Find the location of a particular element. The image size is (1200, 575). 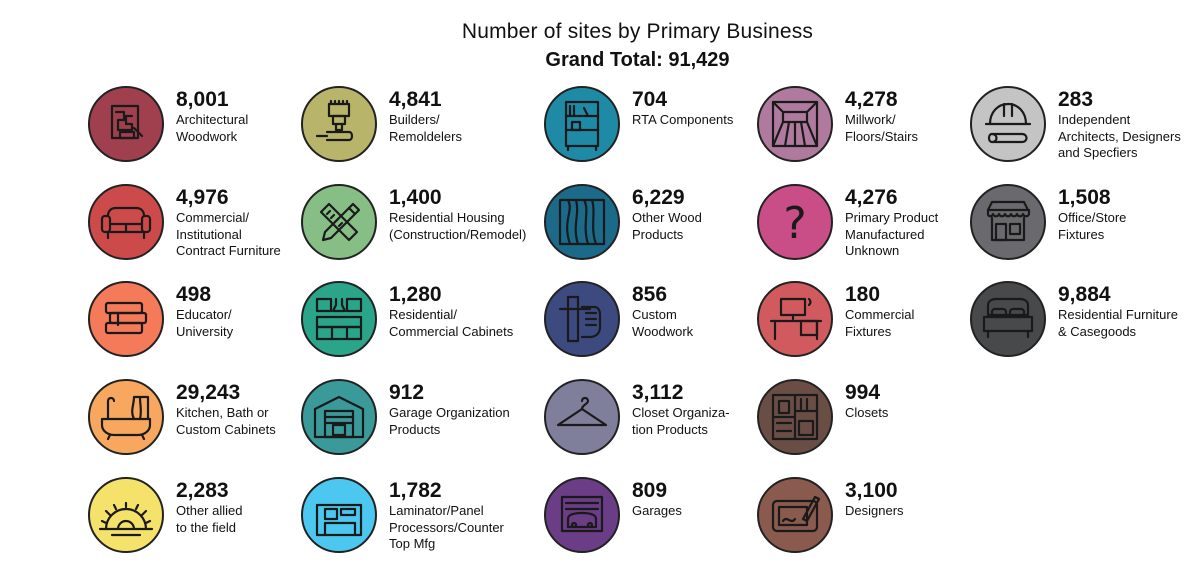

business-value: 4,841 is located at coordinates (415, 99).